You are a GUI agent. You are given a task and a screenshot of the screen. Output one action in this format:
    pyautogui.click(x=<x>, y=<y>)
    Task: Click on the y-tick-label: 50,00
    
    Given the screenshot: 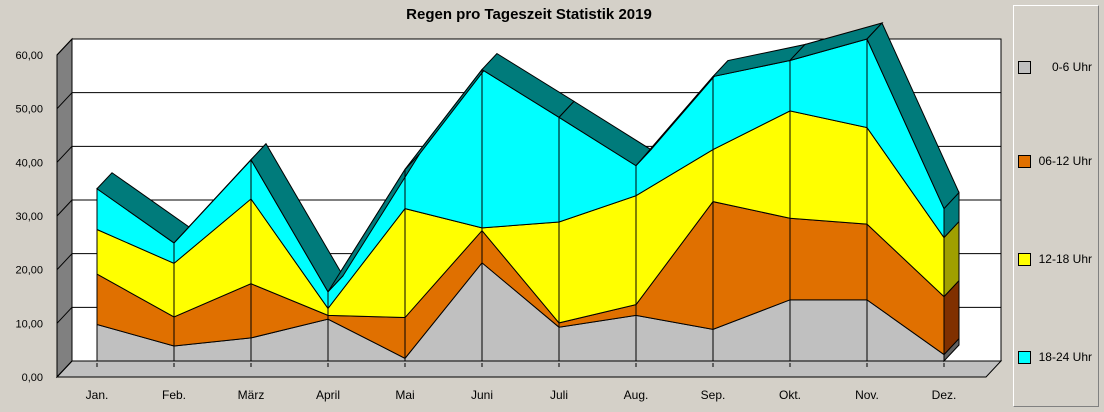 What is the action you would take?
    pyautogui.click(x=29, y=110)
    